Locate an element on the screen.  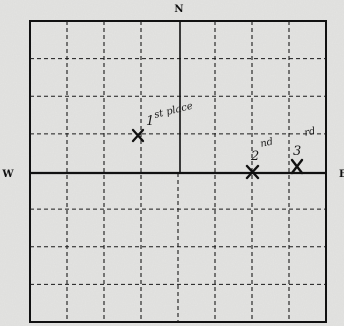
marker-2: 2 nd is located at coordinates (259, 158).